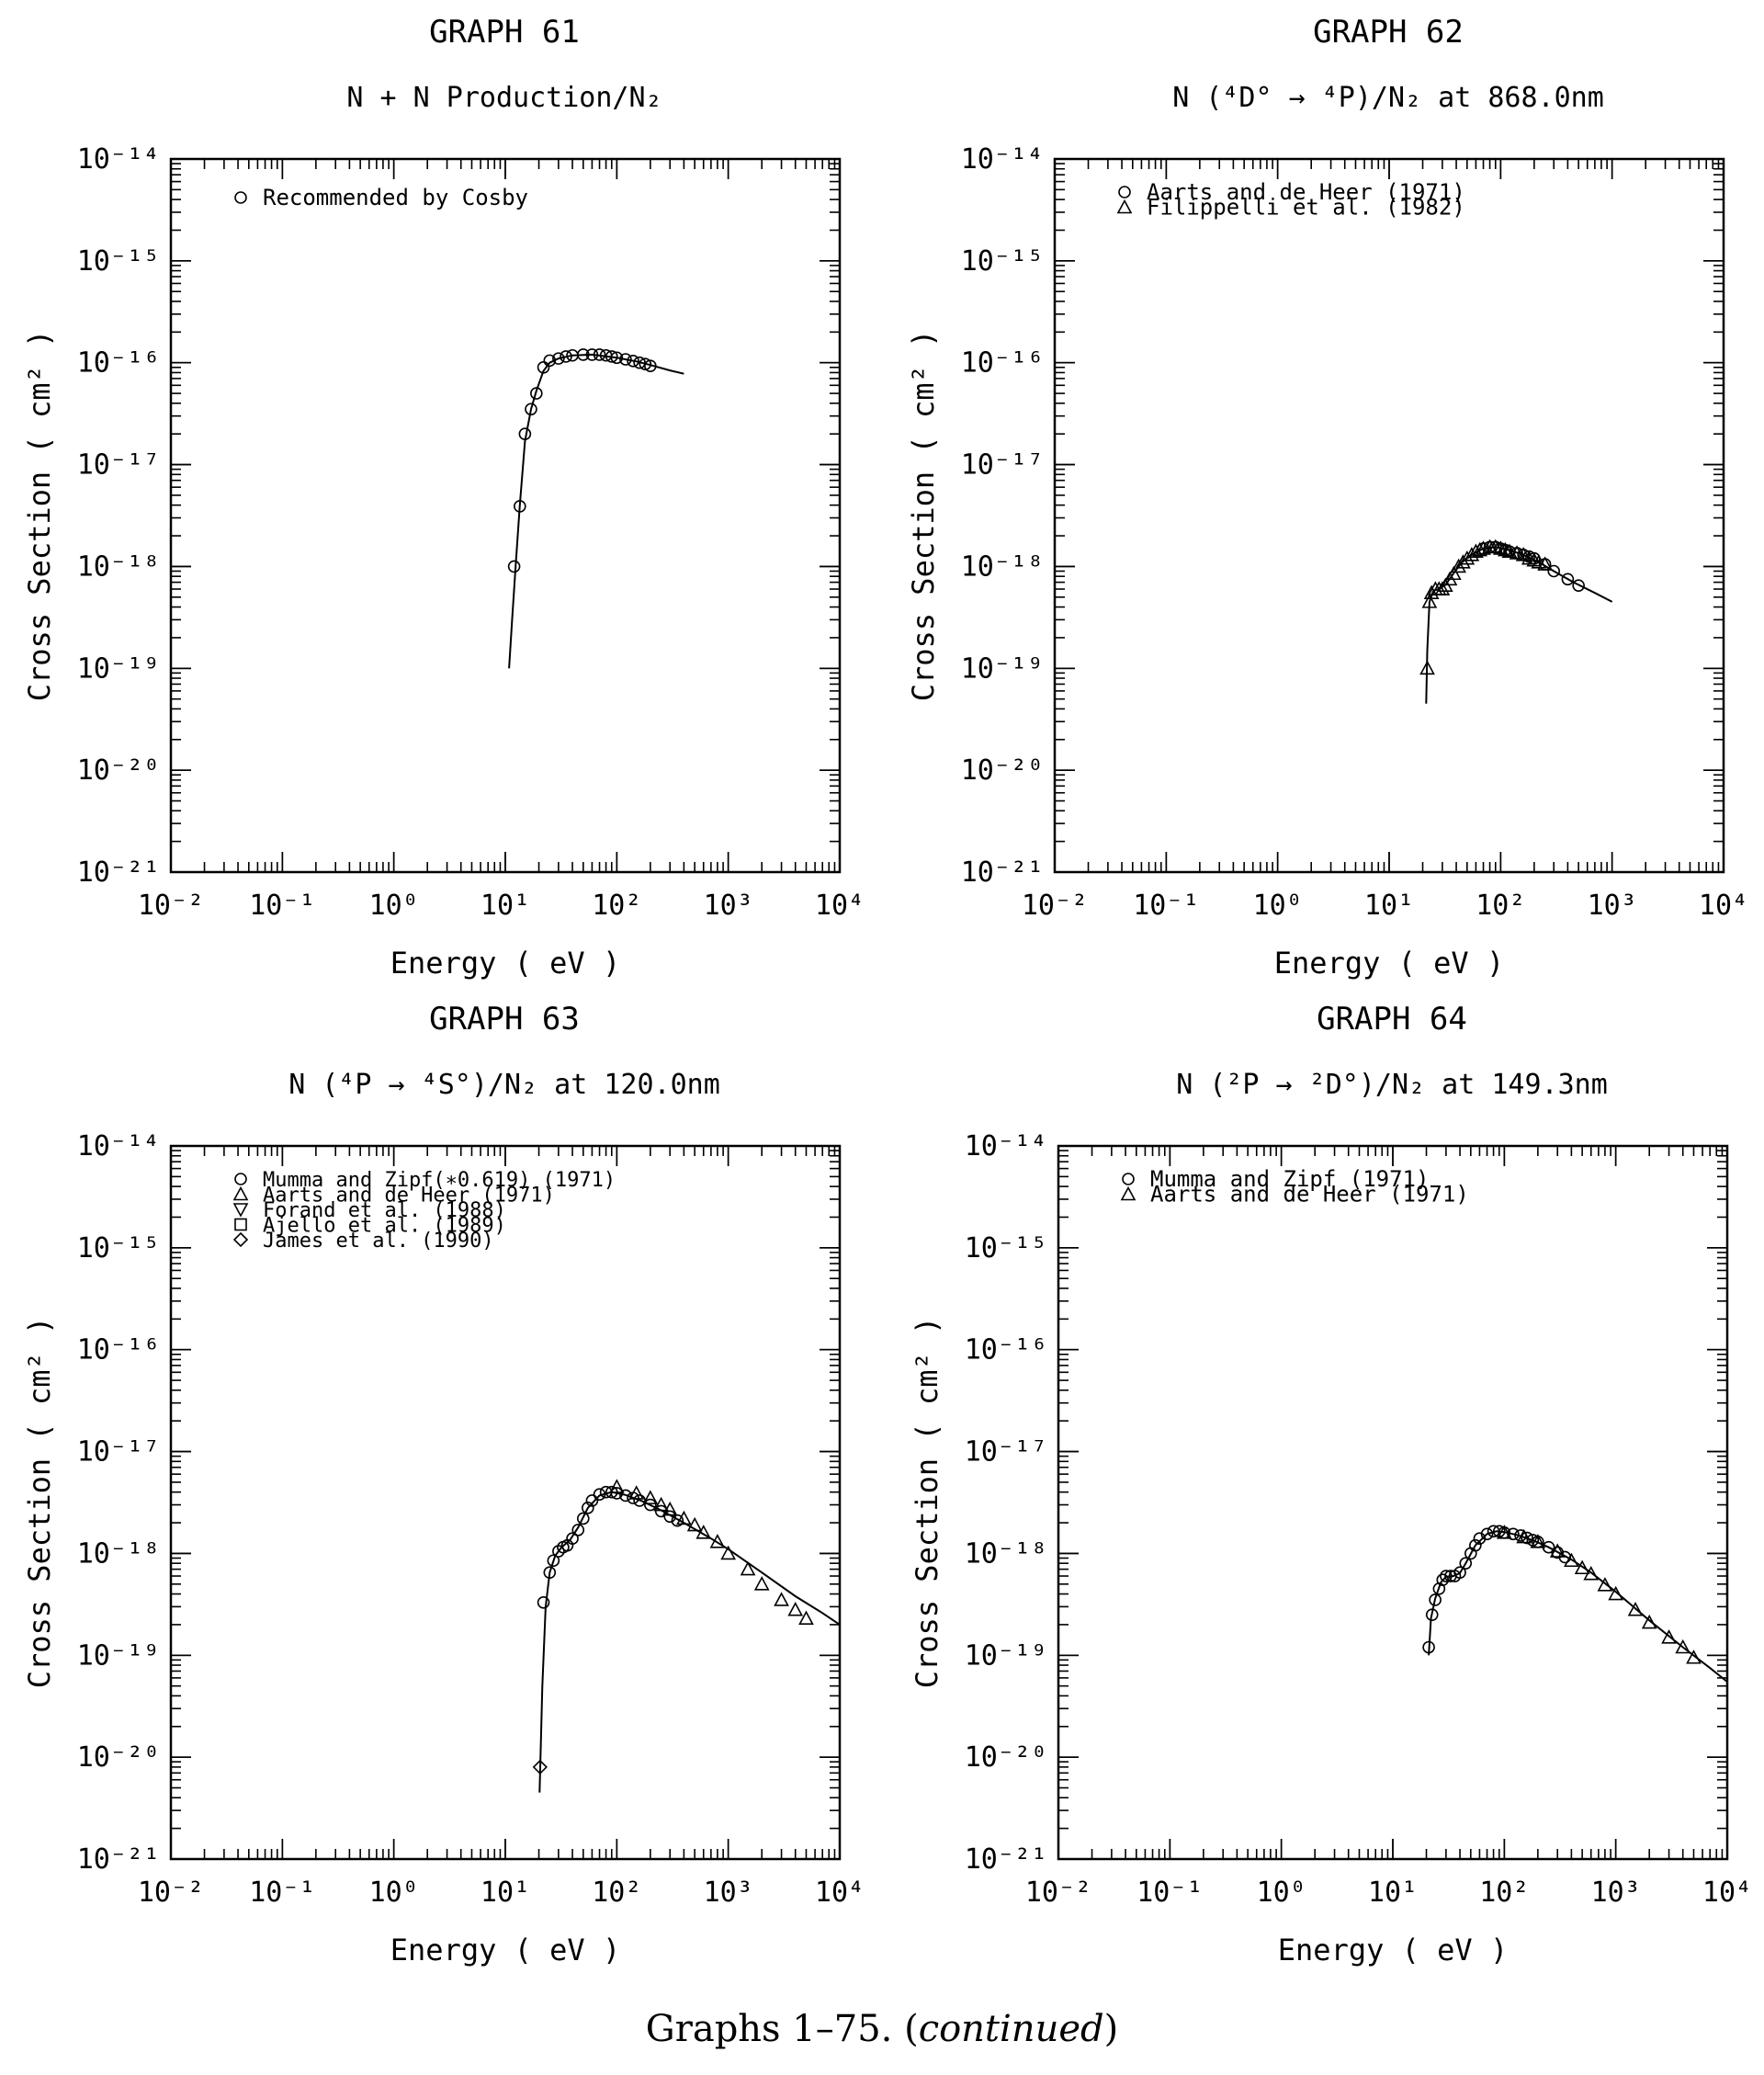 The width and height of the screenshot is (1764, 2075). I want to click on x-tick-label: 10⁴, so click(840, 906).